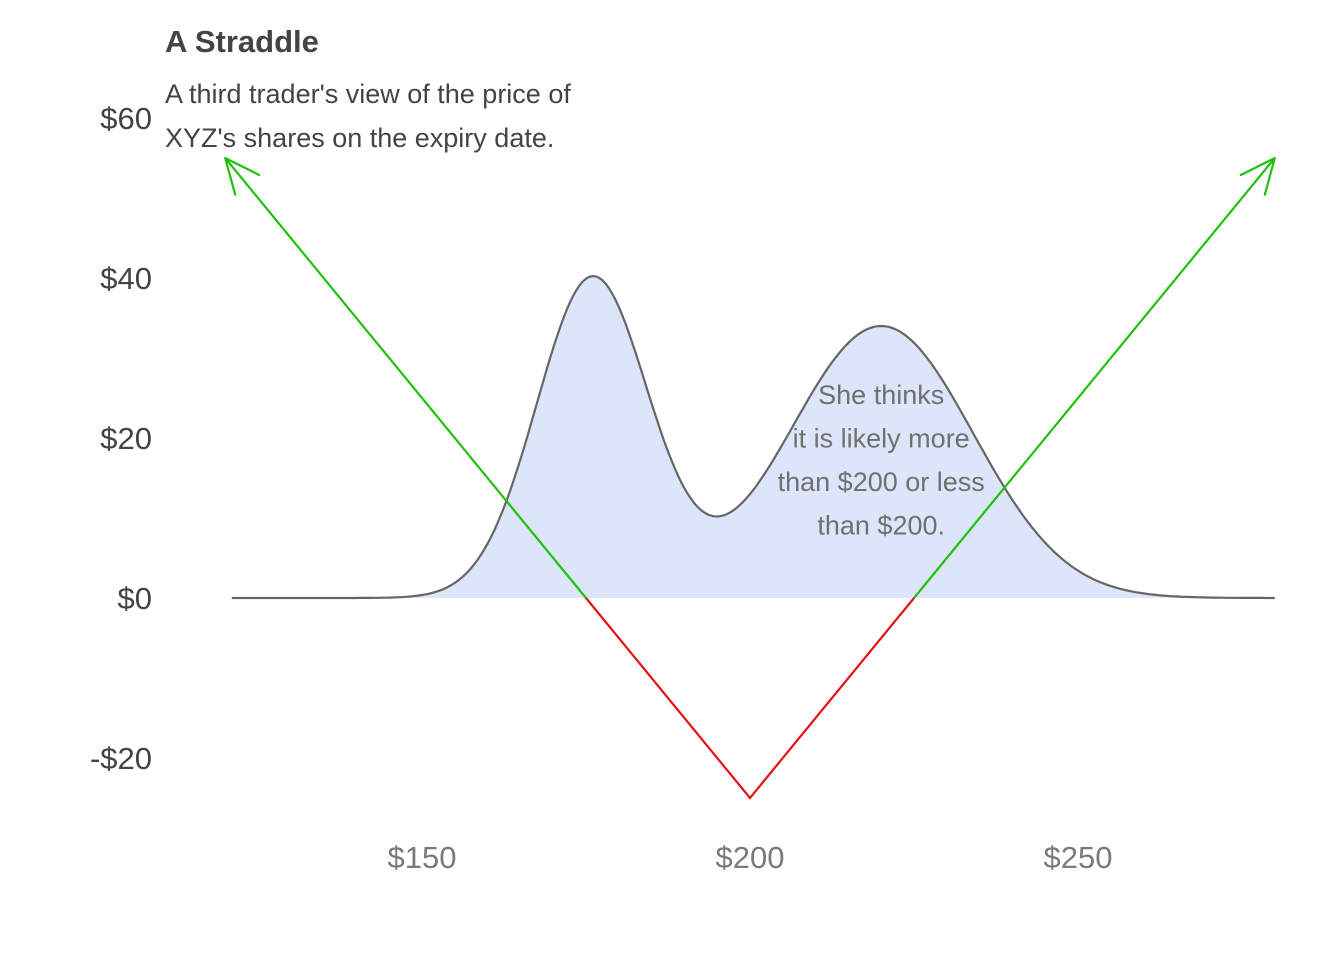 The width and height of the screenshot is (1344, 960). What do you see at coordinates (121, 758) in the screenshot?
I see `y-tick-label: -$20` at bounding box center [121, 758].